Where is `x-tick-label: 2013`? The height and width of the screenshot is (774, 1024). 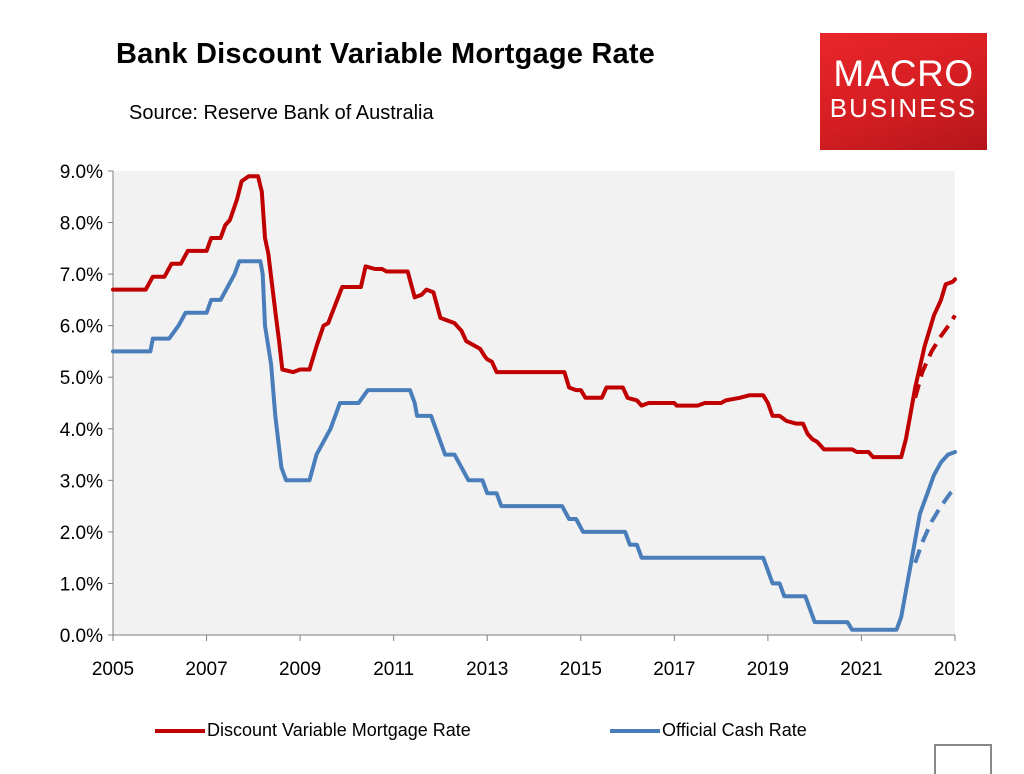 x-tick-label: 2013 is located at coordinates (487, 669).